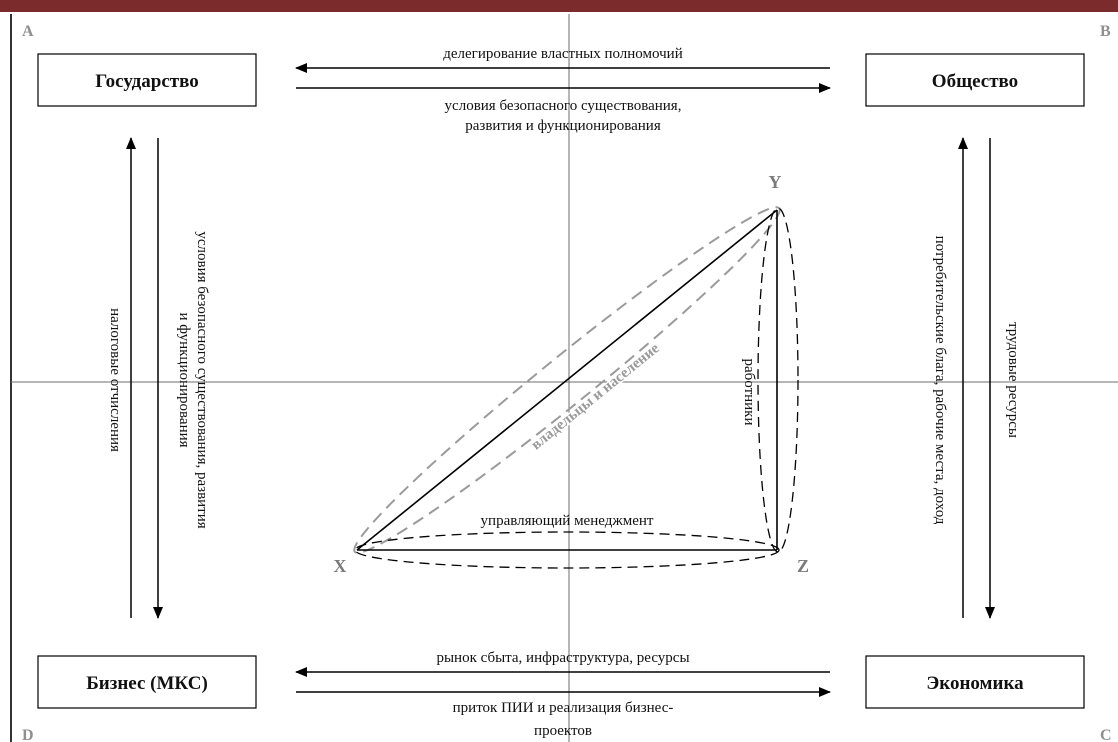 This screenshot has height=742, width=1118. I want to click on node-business-label: Бизнес (МКС), so click(147, 683).